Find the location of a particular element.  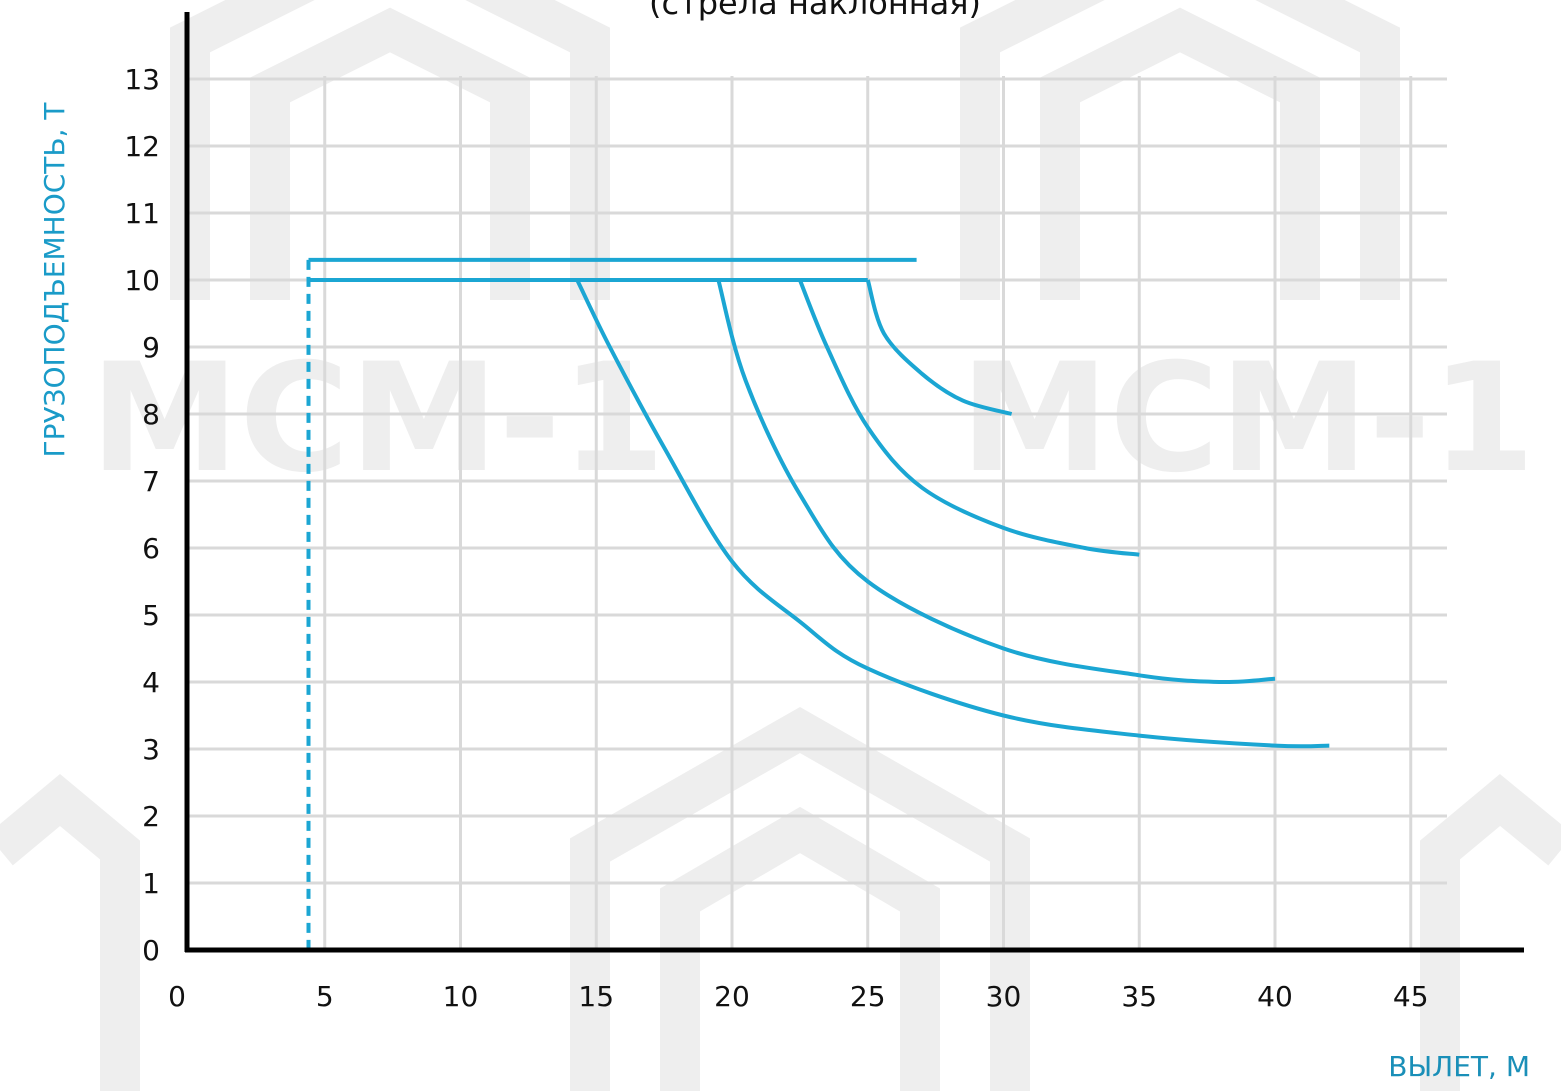

y-tick-label: 13 is located at coordinates (142, 79).